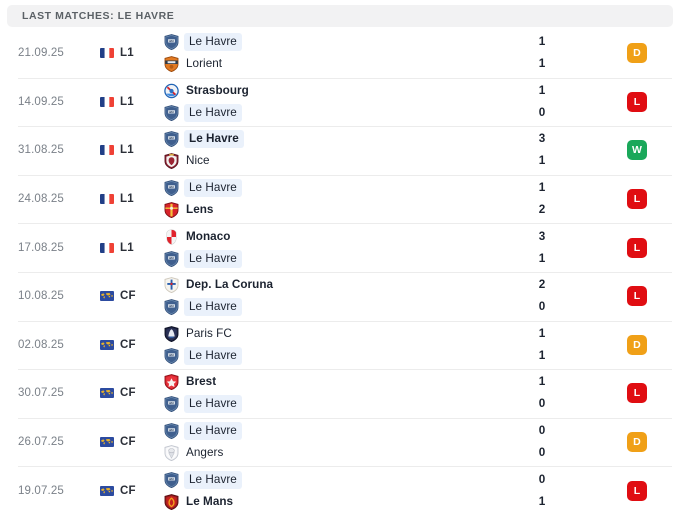  I want to click on match-row: 19.07.25 CF HAC Le Havre Le Mans 0 1 L, so click(340, 490).